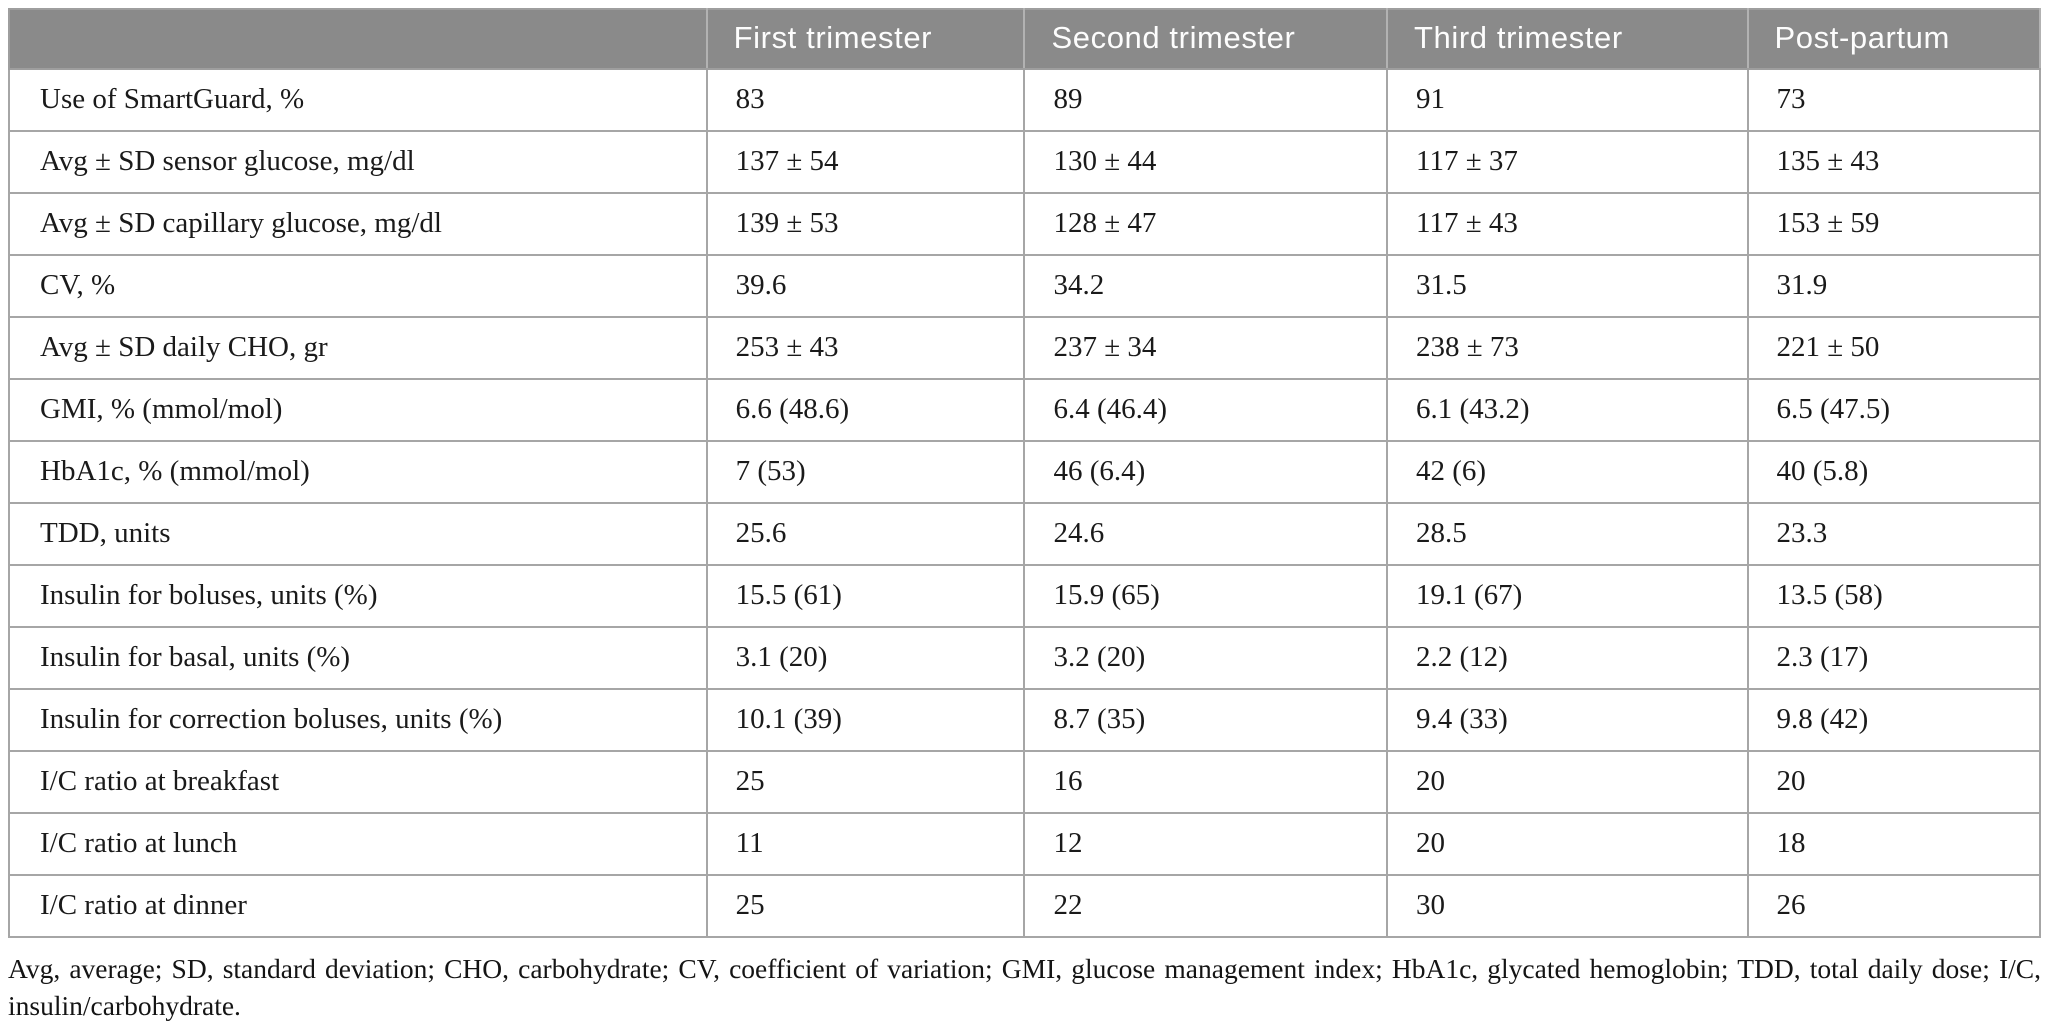 Image resolution: width=2048 pixels, height=1031 pixels. I want to click on row-label: GMI, % (mmol/mol), so click(358, 410).